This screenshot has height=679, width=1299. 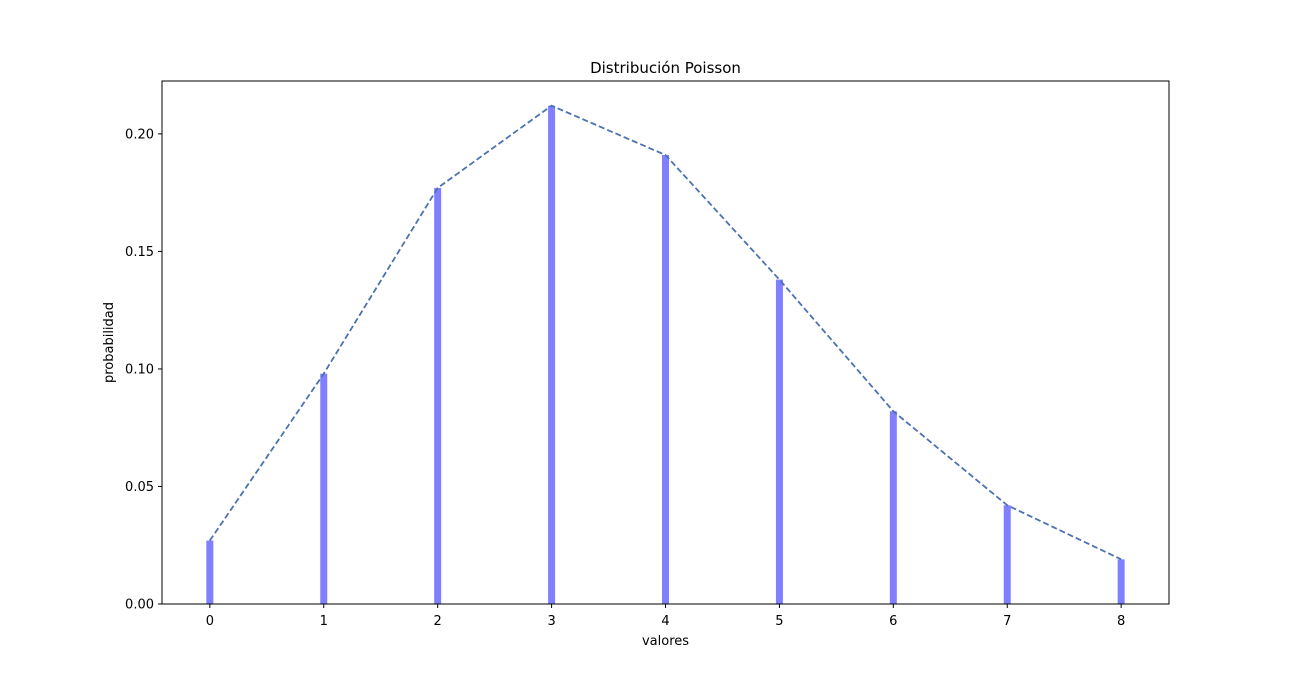 What do you see at coordinates (109, 342) in the screenshot?
I see `y-axis-label: probabilidad` at bounding box center [109, 342].